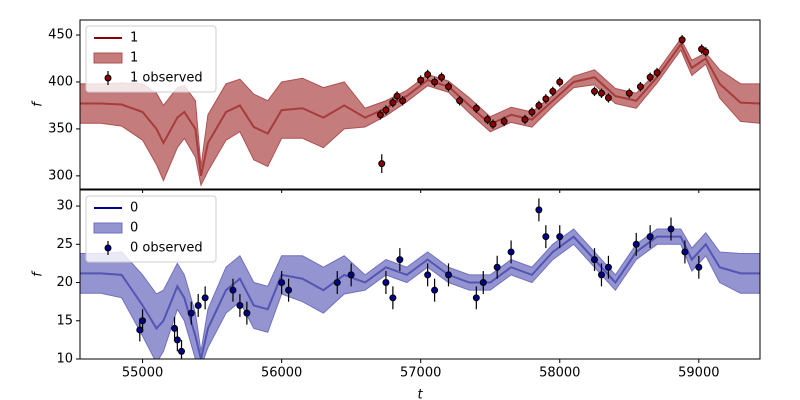 This screenshot has height=400, width=800. What do you see at coordinates (60, 81) in the screenshot?
I see `y-tick-label: 400` at bounding box center [60, 81].